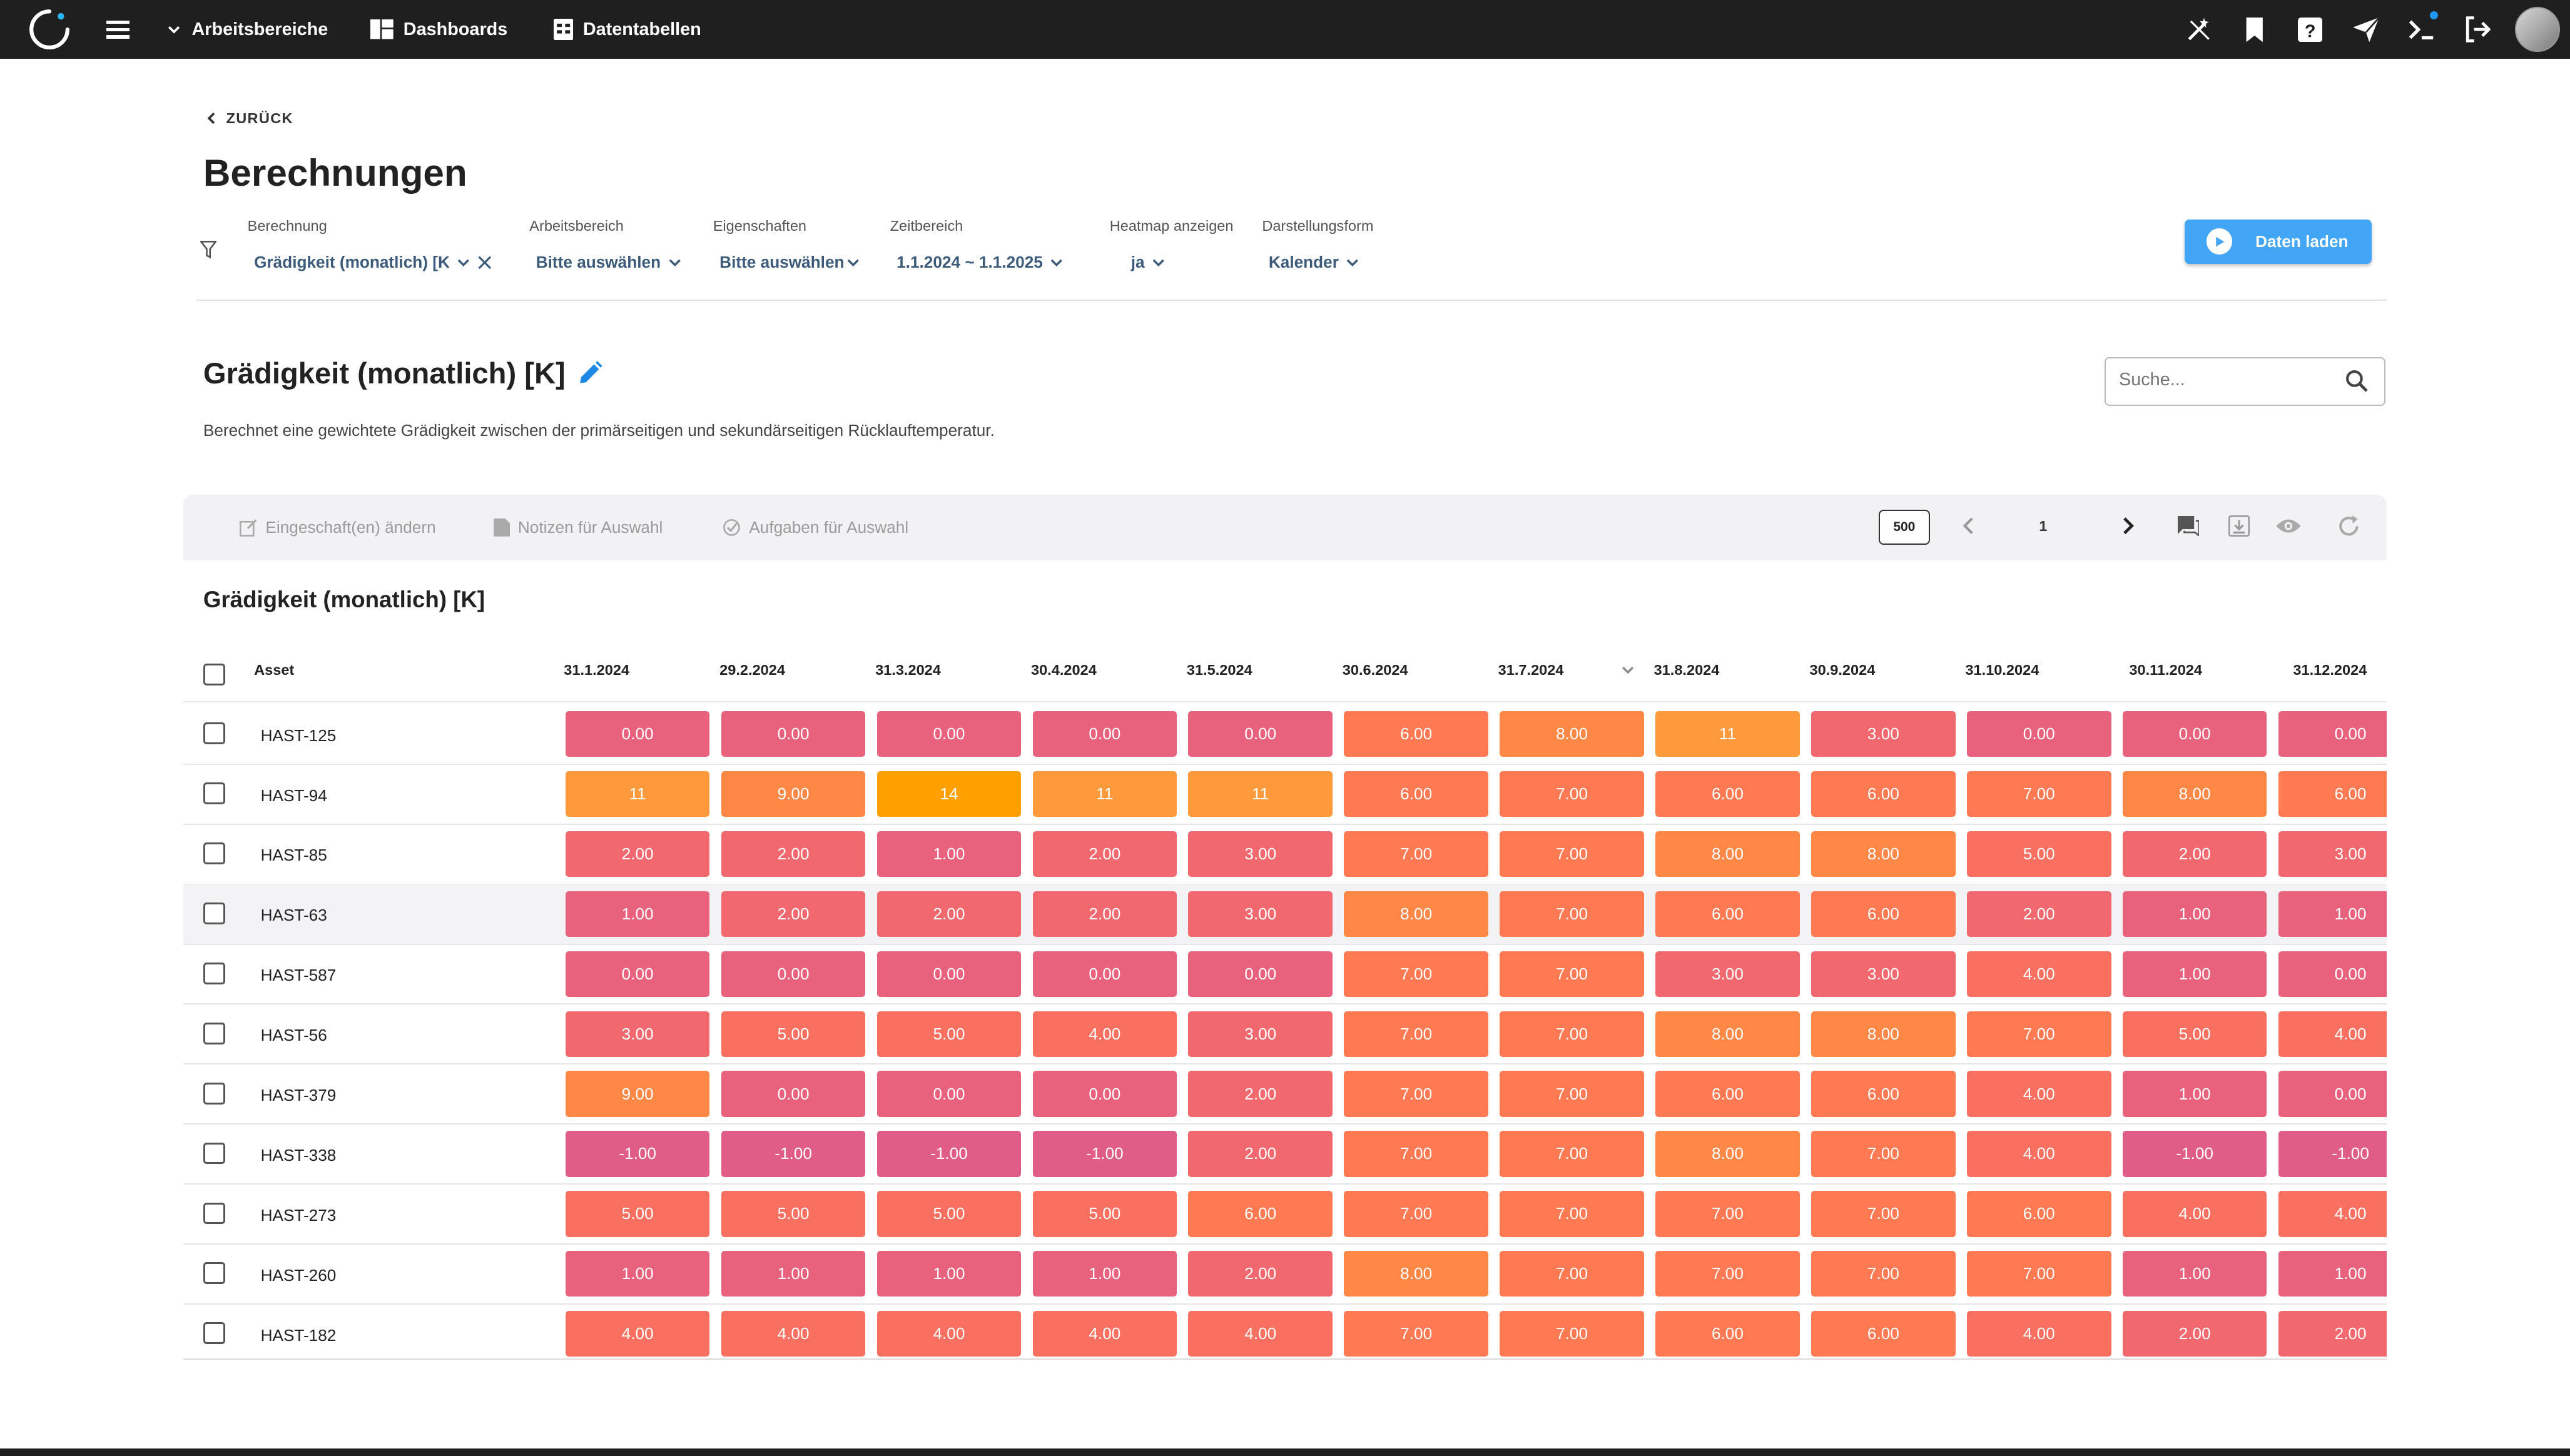  What do you see at coordinates (2348, 526) in the screenshot?
I see `refresh-icon` at bounding box center [2348, 526].